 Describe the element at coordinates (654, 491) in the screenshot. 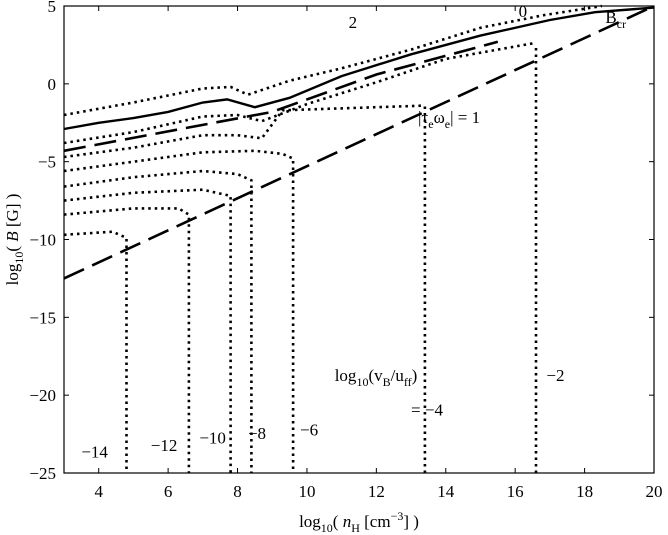

I see `x-tick-label: 20` at that location.